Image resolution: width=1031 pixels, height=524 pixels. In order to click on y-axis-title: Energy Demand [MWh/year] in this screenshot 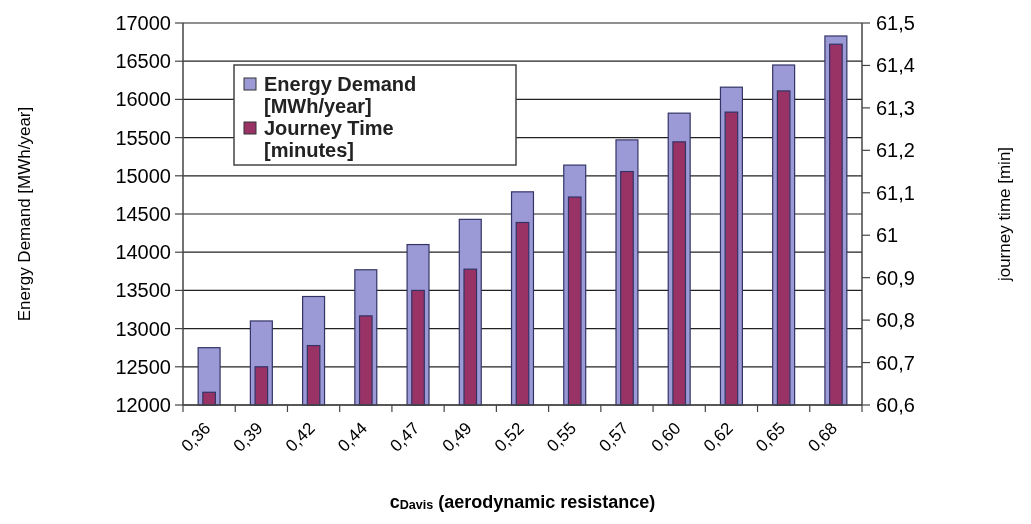, I will do `click(24, 214)`.